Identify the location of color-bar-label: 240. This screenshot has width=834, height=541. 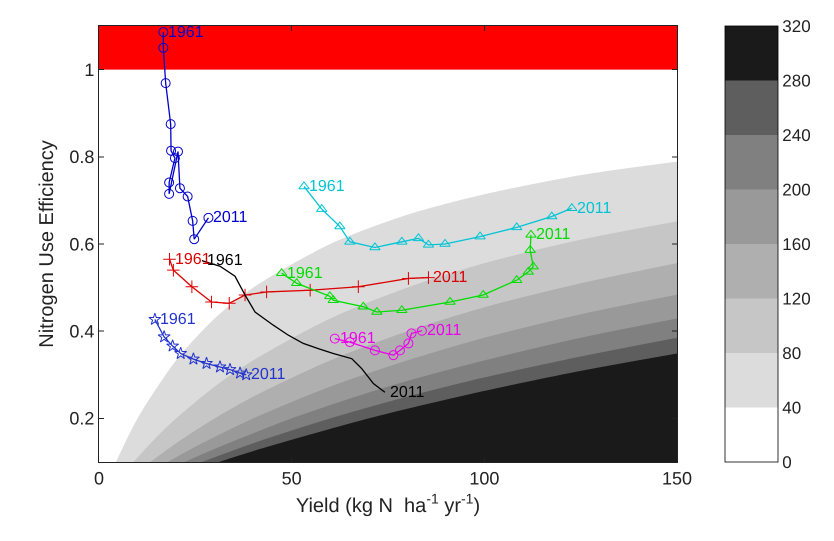
(796, 135).